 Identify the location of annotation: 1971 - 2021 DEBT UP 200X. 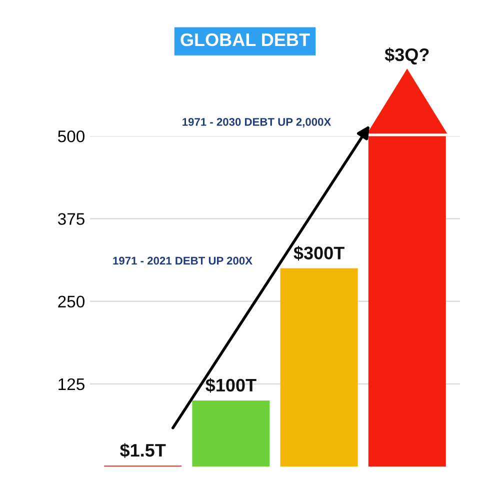
(182, 260).